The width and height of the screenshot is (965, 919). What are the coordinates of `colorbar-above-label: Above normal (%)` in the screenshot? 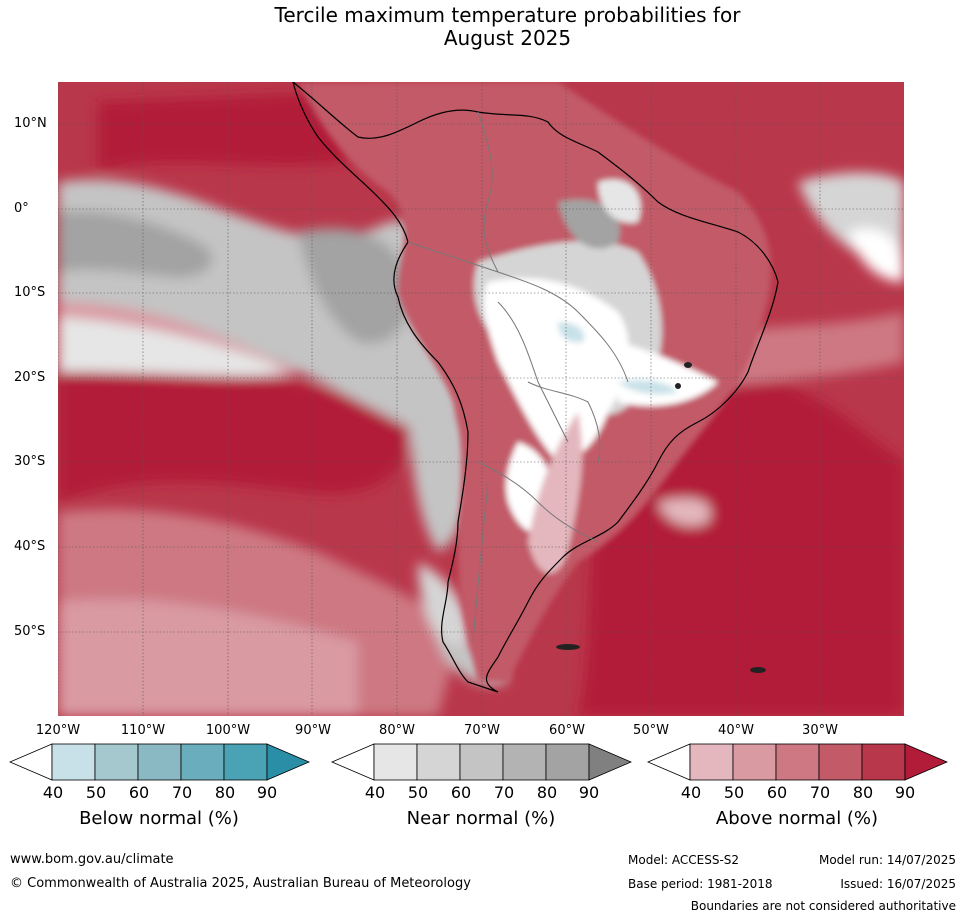 It's located at (797, 818).